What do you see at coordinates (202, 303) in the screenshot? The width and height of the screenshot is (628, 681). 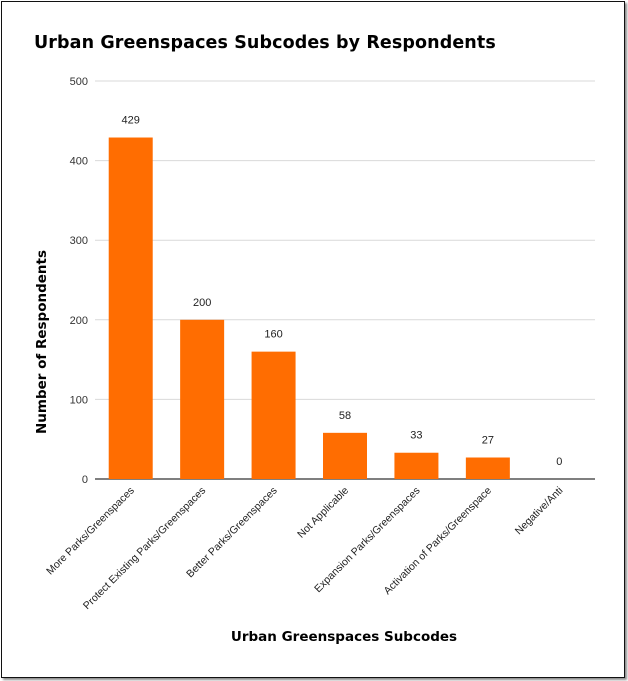 I see `data-label: 200` at bounding box center [202, 303].